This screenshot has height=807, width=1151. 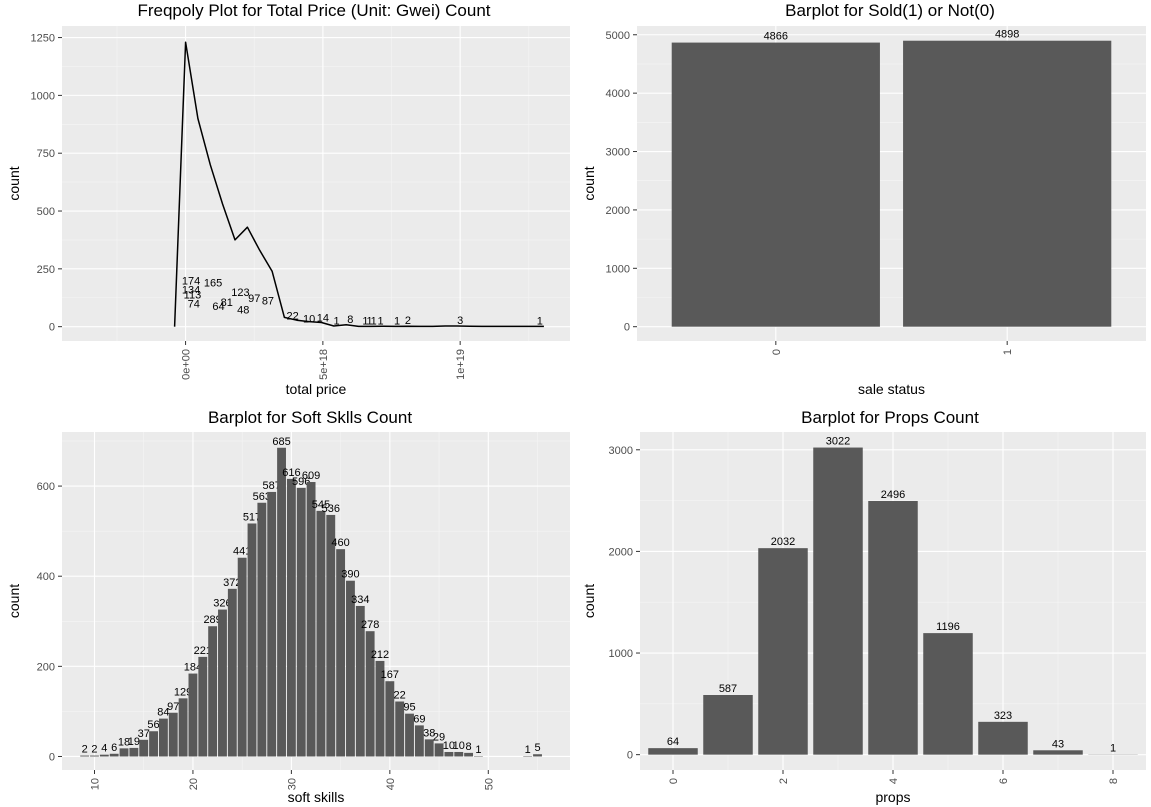 What do you see at coordinates (316, 389) in the screenshot?
I see `x-axis-title: total price` at bounding box center [316, 389].